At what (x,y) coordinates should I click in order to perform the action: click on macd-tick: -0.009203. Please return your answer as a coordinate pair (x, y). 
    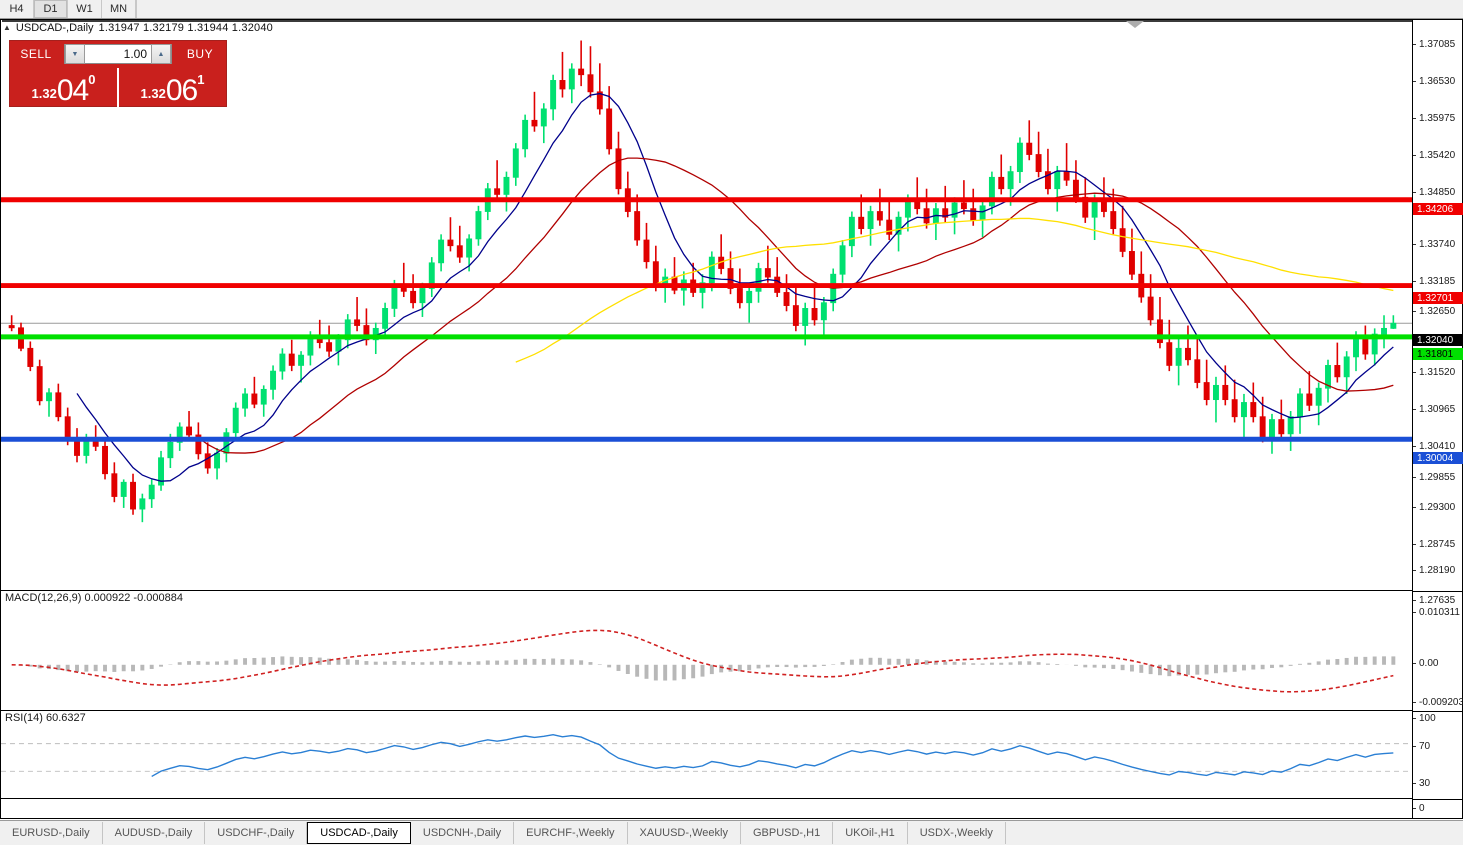
    Looking at the image, I should click on (1438, 702).